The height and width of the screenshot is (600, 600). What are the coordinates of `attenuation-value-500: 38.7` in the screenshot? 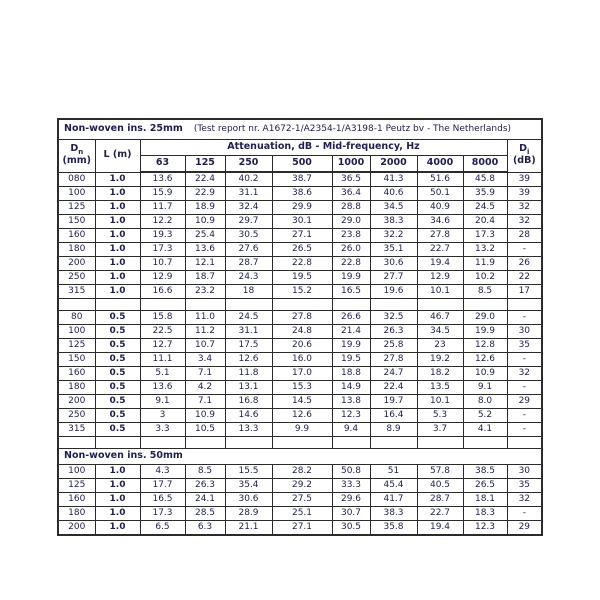 It's located at (302, 179).